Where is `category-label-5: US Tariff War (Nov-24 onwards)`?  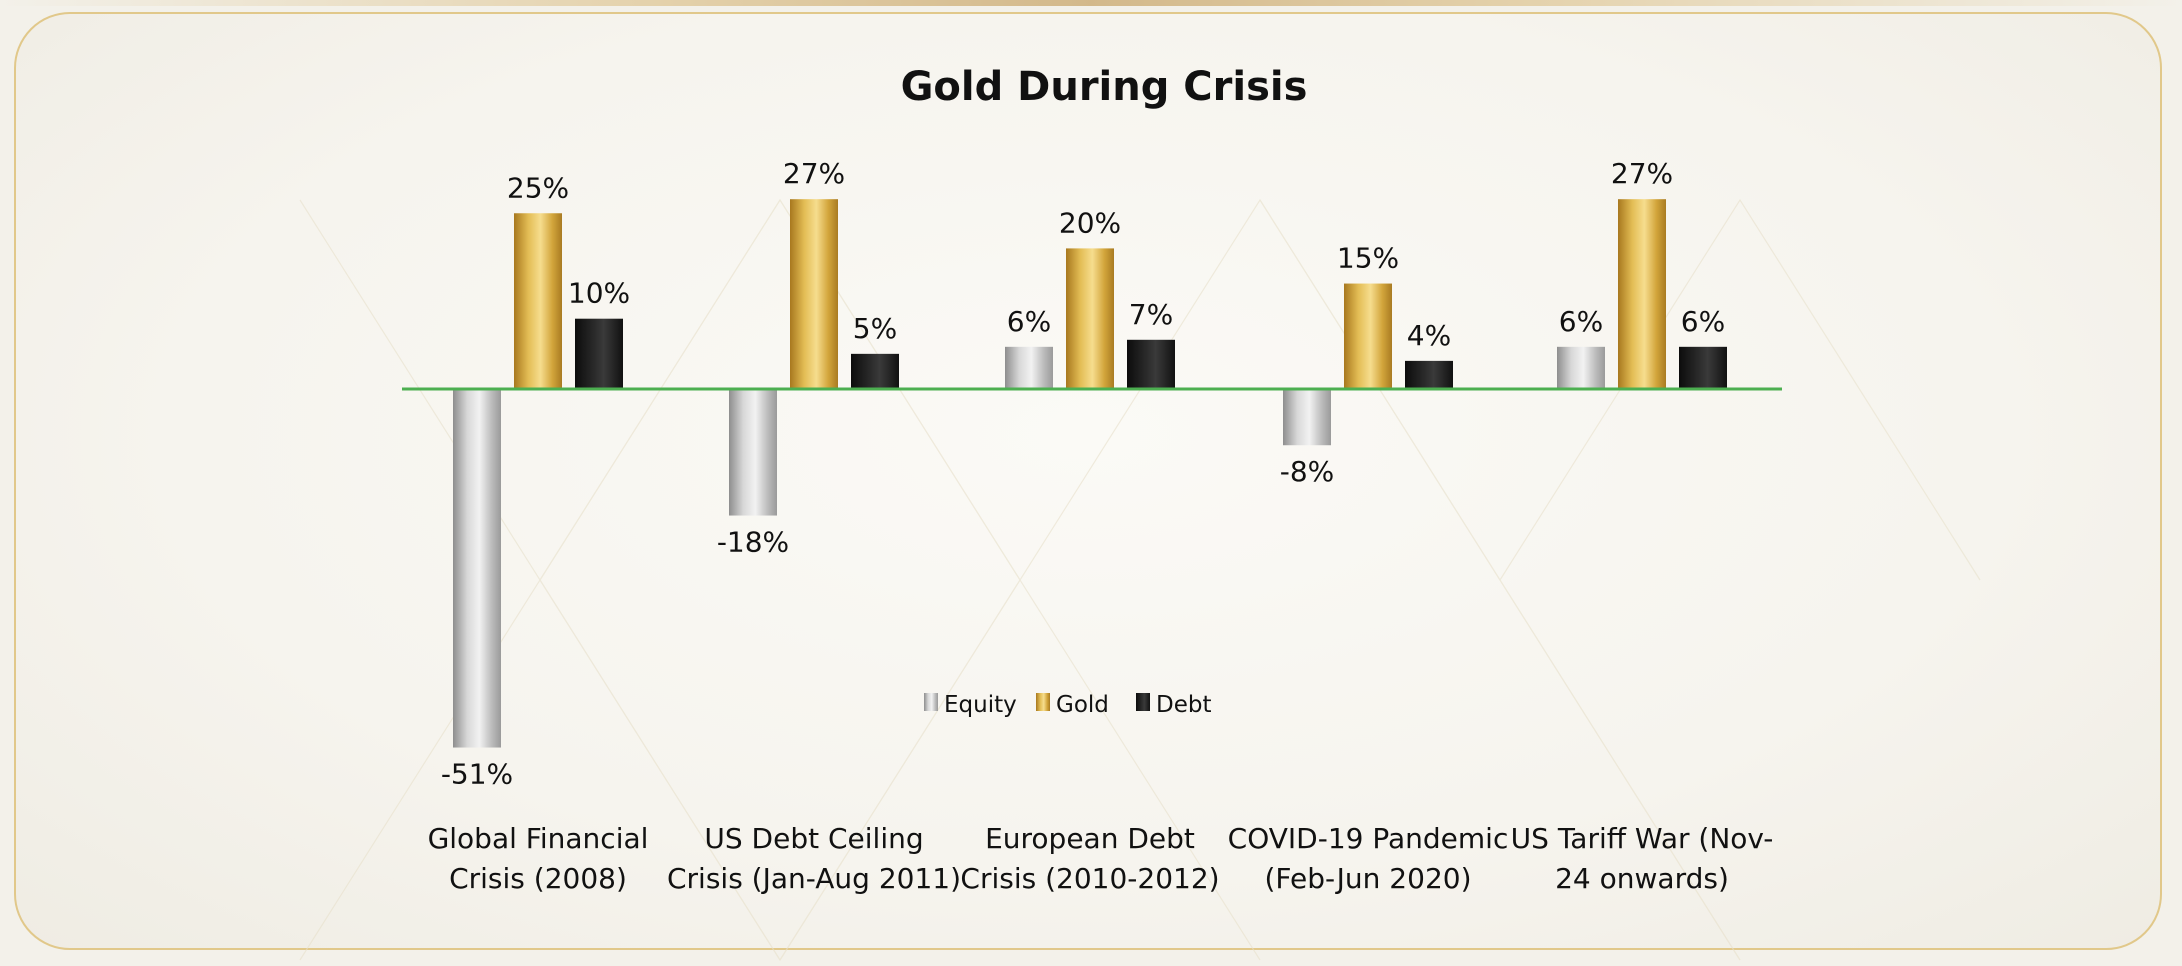 category-label-5: US Tariff War (Nov-24 onwards) is located at coordinates (1642, 858).